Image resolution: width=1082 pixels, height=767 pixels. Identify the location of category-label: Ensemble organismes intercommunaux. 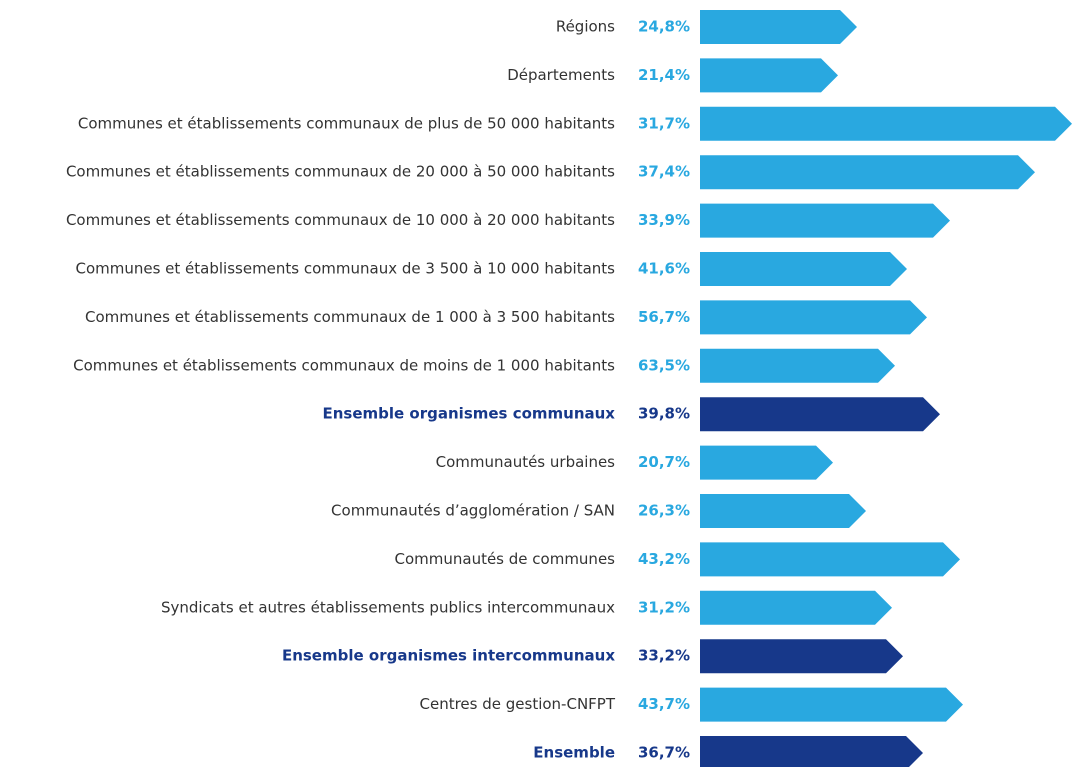
(448, 656).